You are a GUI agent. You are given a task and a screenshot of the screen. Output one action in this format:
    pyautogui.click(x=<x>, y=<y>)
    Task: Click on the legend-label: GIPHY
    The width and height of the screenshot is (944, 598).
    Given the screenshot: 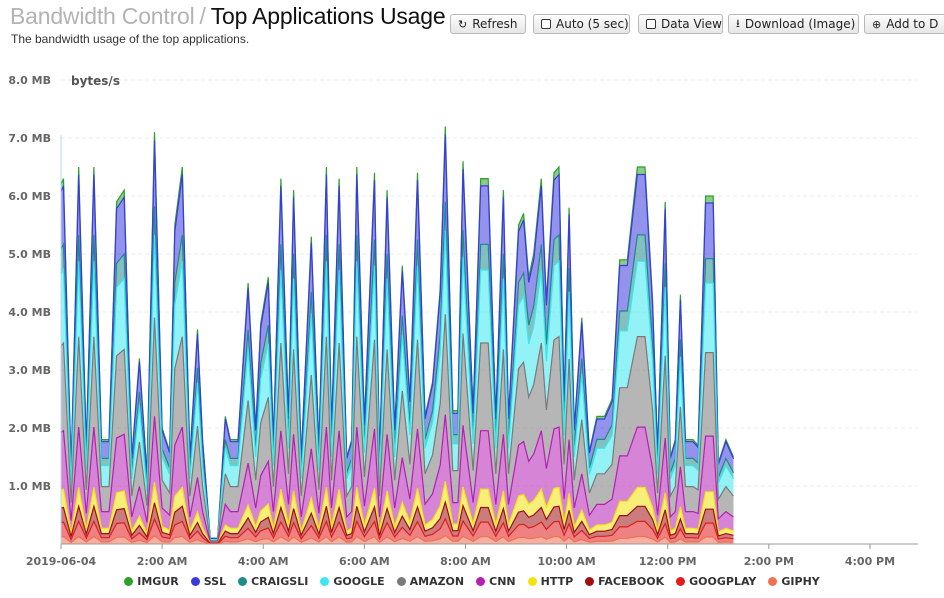 What is the action you would take?
    pyautogui.click(x=800, y=581)
    